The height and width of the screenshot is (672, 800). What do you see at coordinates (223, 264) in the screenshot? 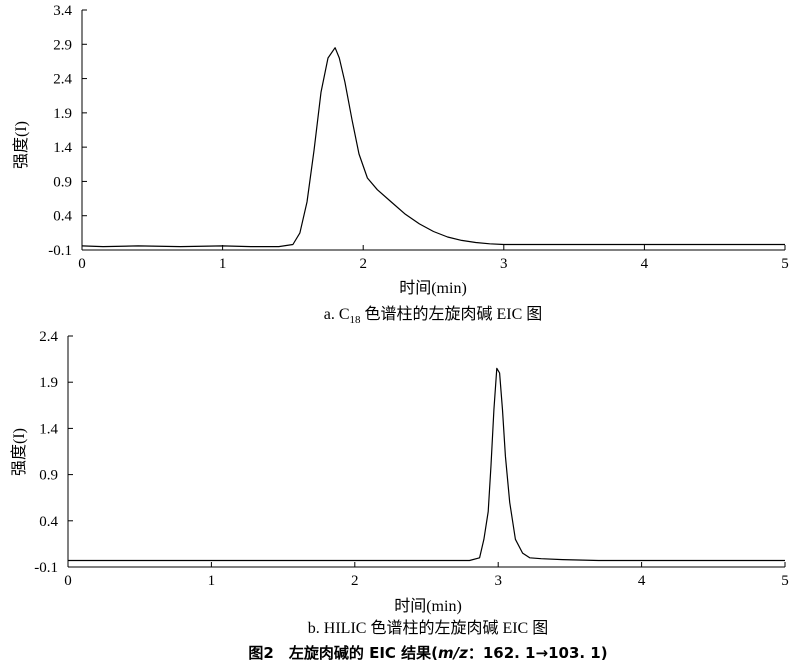
I see `chartA-x-tick-label: 1` at bounding box center [223, 264].